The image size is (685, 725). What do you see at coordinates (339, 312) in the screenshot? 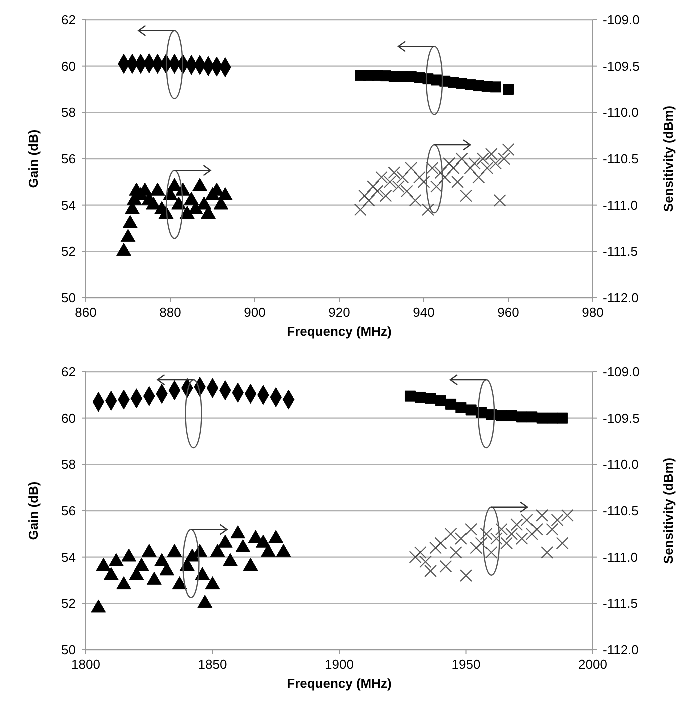
I see `x-tick-label: 920` at bounding box center [339, 312].